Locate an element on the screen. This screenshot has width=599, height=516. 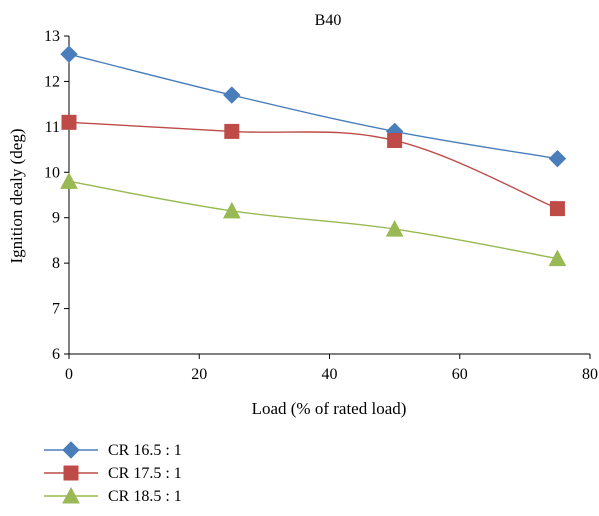
y-tick-label: 8 is located at coordinates (56, 263).